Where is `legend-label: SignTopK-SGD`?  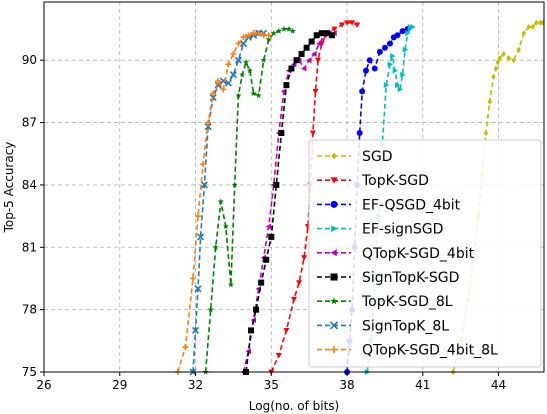 legend-label: SignTopK-SGD is located at coordinates (410, 278).